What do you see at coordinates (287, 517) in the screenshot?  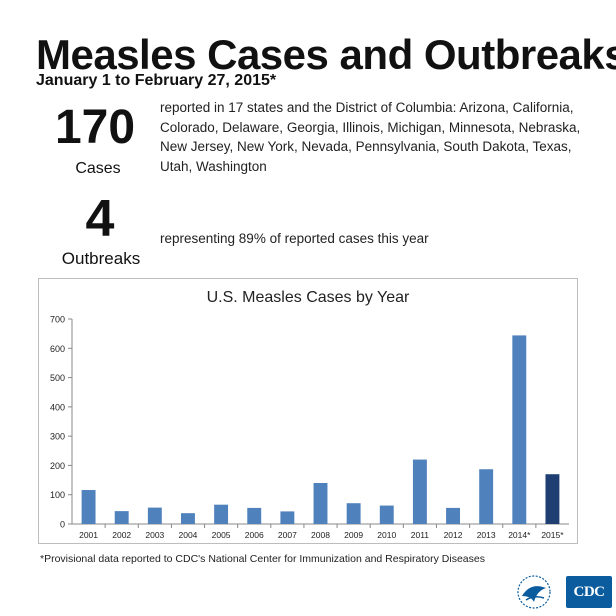 I see `bar-2007` at bounding box center [287, 517].